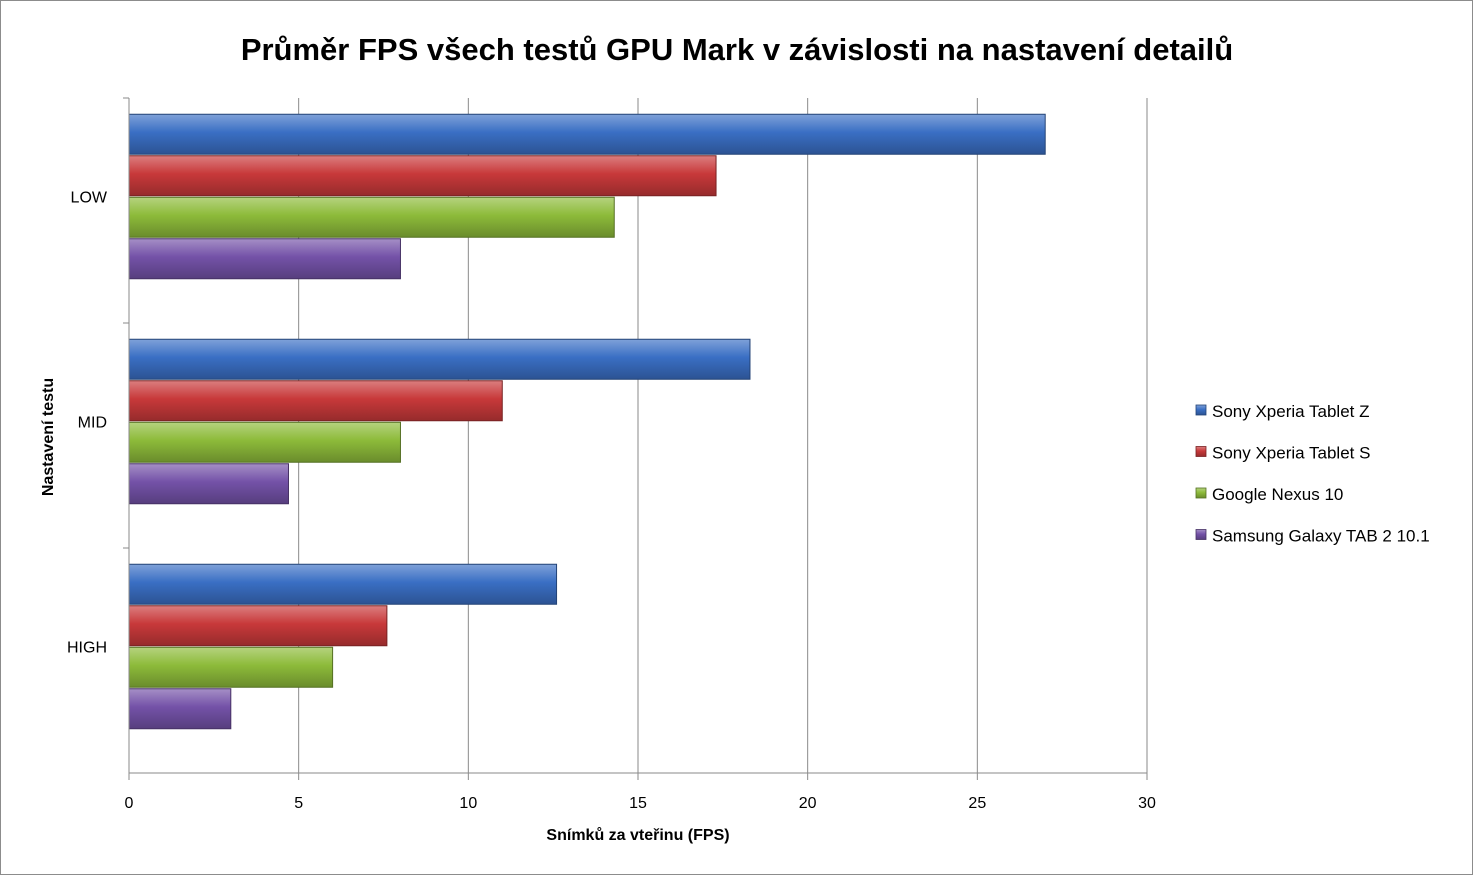 This screenshot has height=875, width=1473. What do you see at coordinates (638, 803) in the screenshot?
I see `x-tick-label: 15` at bounding box center [638, 803].